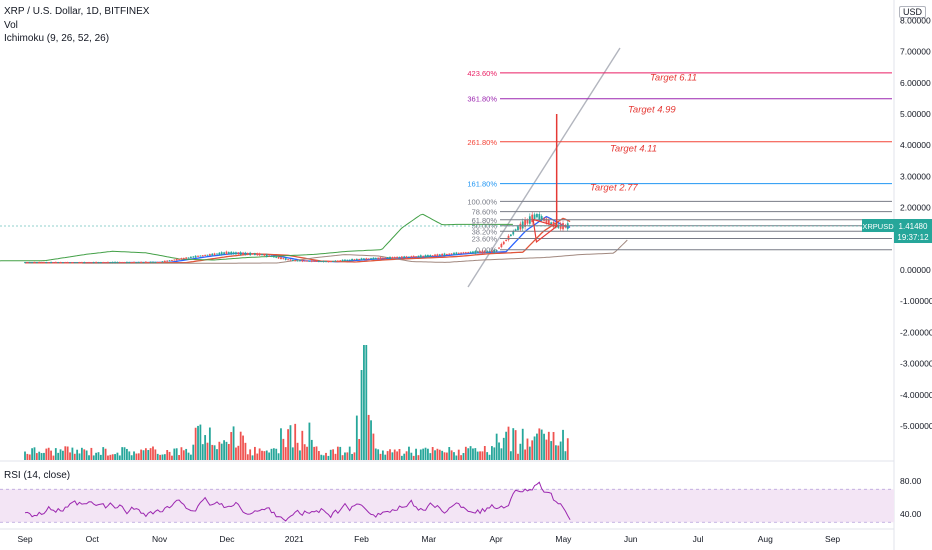 This screenshot has height=550, width=932. I want to click on x-tick-label: Apr, so click(495, 539).